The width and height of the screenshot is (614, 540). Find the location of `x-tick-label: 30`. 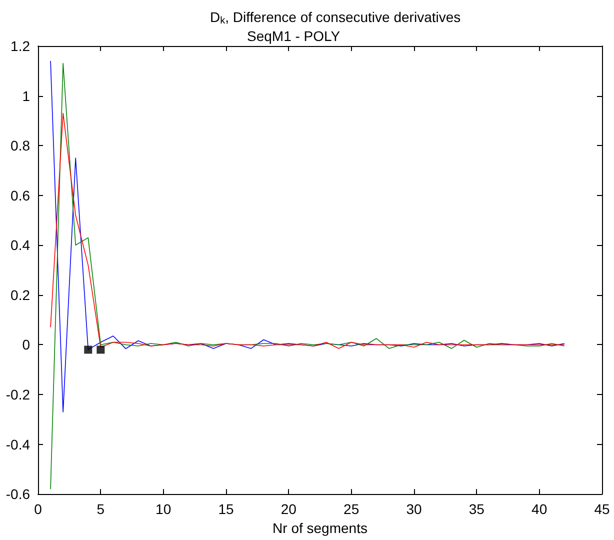

x-tick-label: 30 is located at coordinates (414, 509).